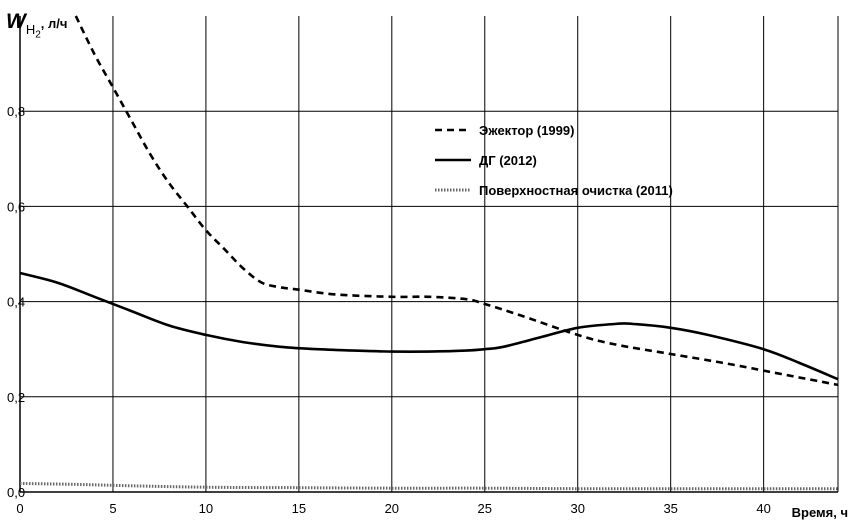  I want to click on y-tick-label: 0,4, so click(16, 302).